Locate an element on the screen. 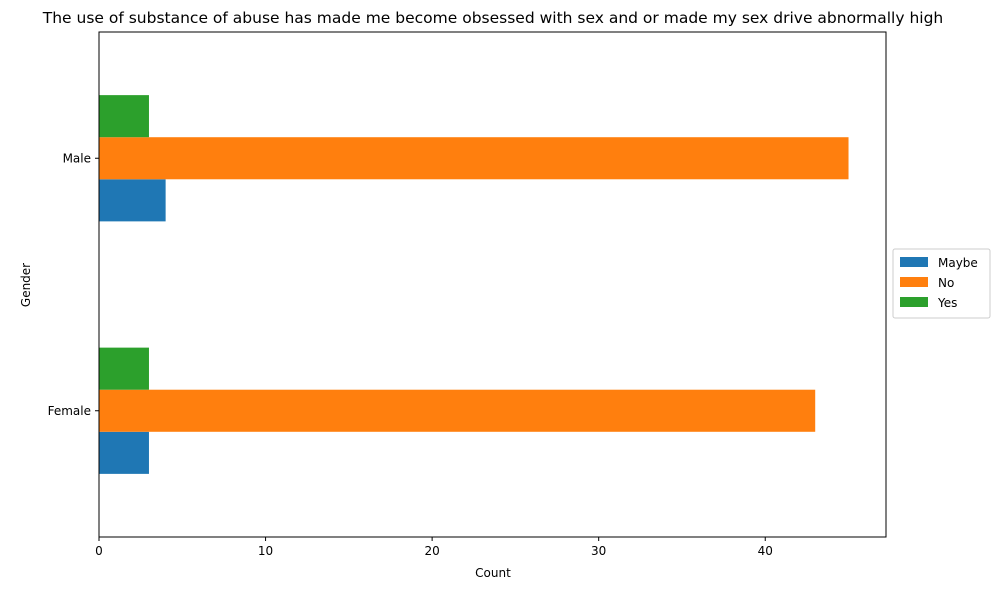  bar-female-maybe is located at coordinates (124, 452).